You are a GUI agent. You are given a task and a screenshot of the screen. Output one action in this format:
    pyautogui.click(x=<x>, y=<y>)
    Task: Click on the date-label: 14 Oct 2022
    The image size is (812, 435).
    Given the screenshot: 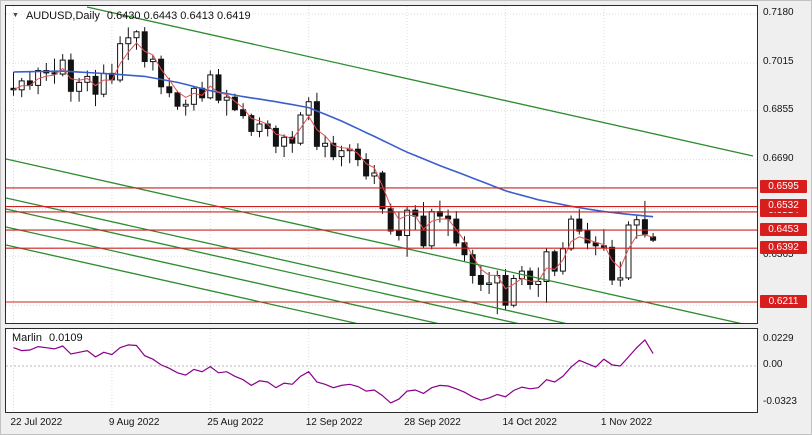 What is the action you would take?
    pyautogui.click(x=529, y=422)
    